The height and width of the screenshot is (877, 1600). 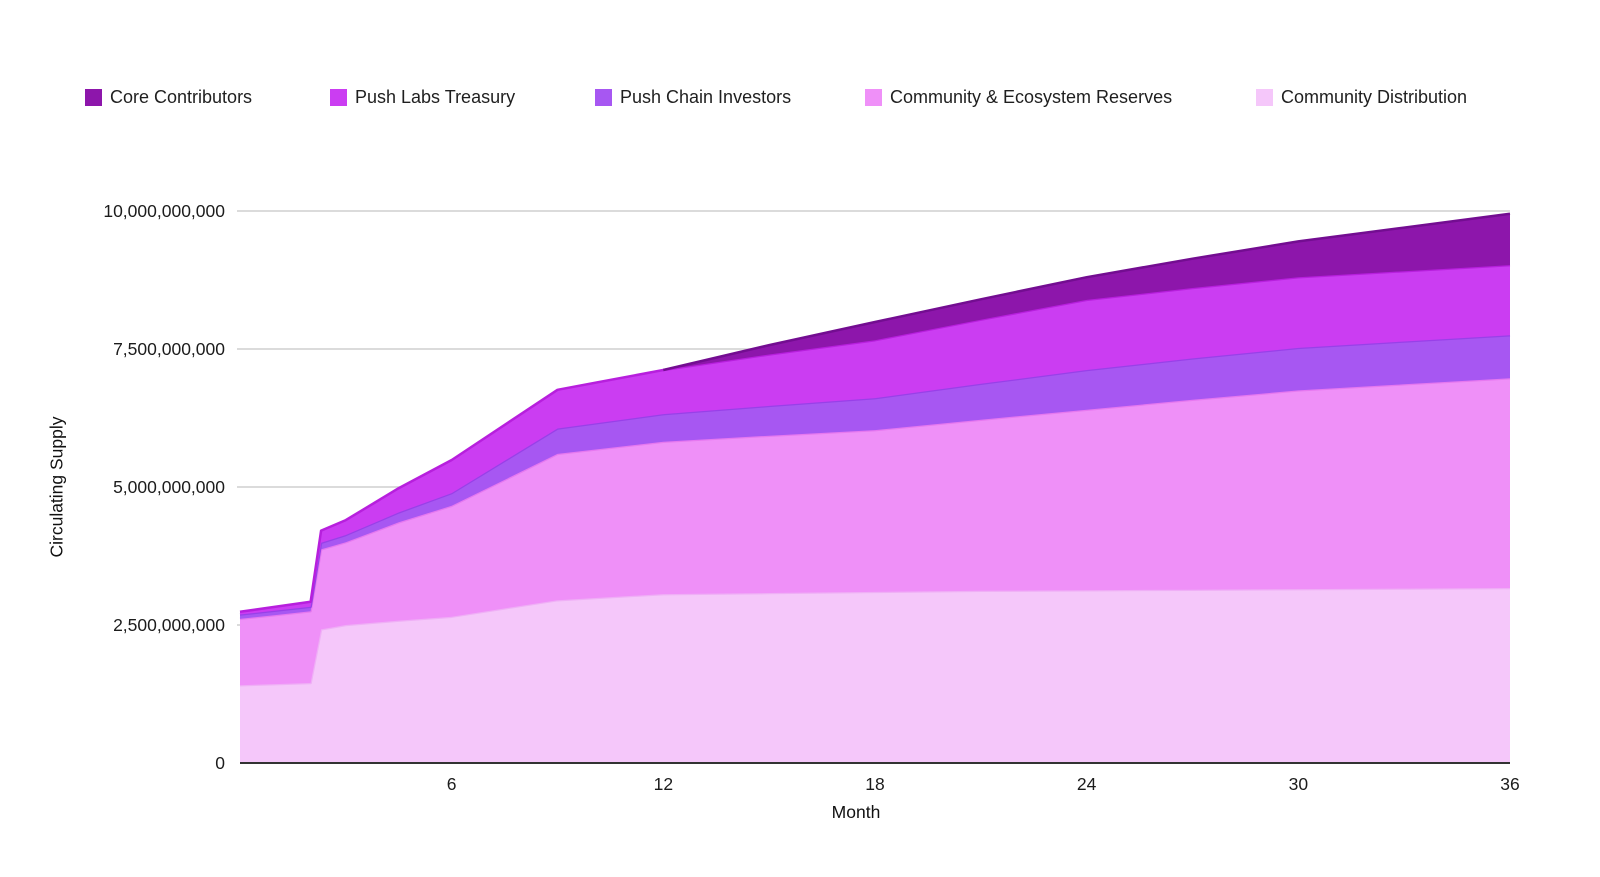 I want to click on x-tick-label: 24, so click(x=1087, y=784).